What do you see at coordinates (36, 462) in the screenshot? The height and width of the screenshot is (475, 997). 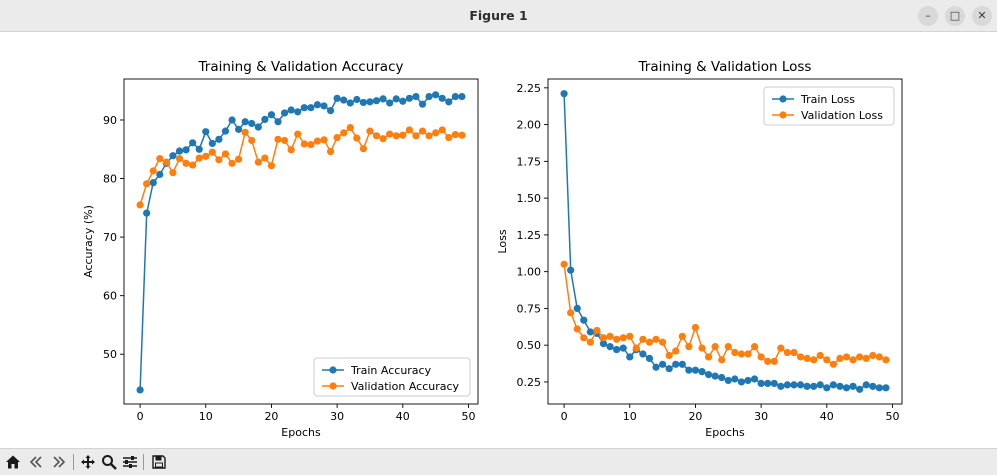 I see `back-button` at bounding box center [36, 462].